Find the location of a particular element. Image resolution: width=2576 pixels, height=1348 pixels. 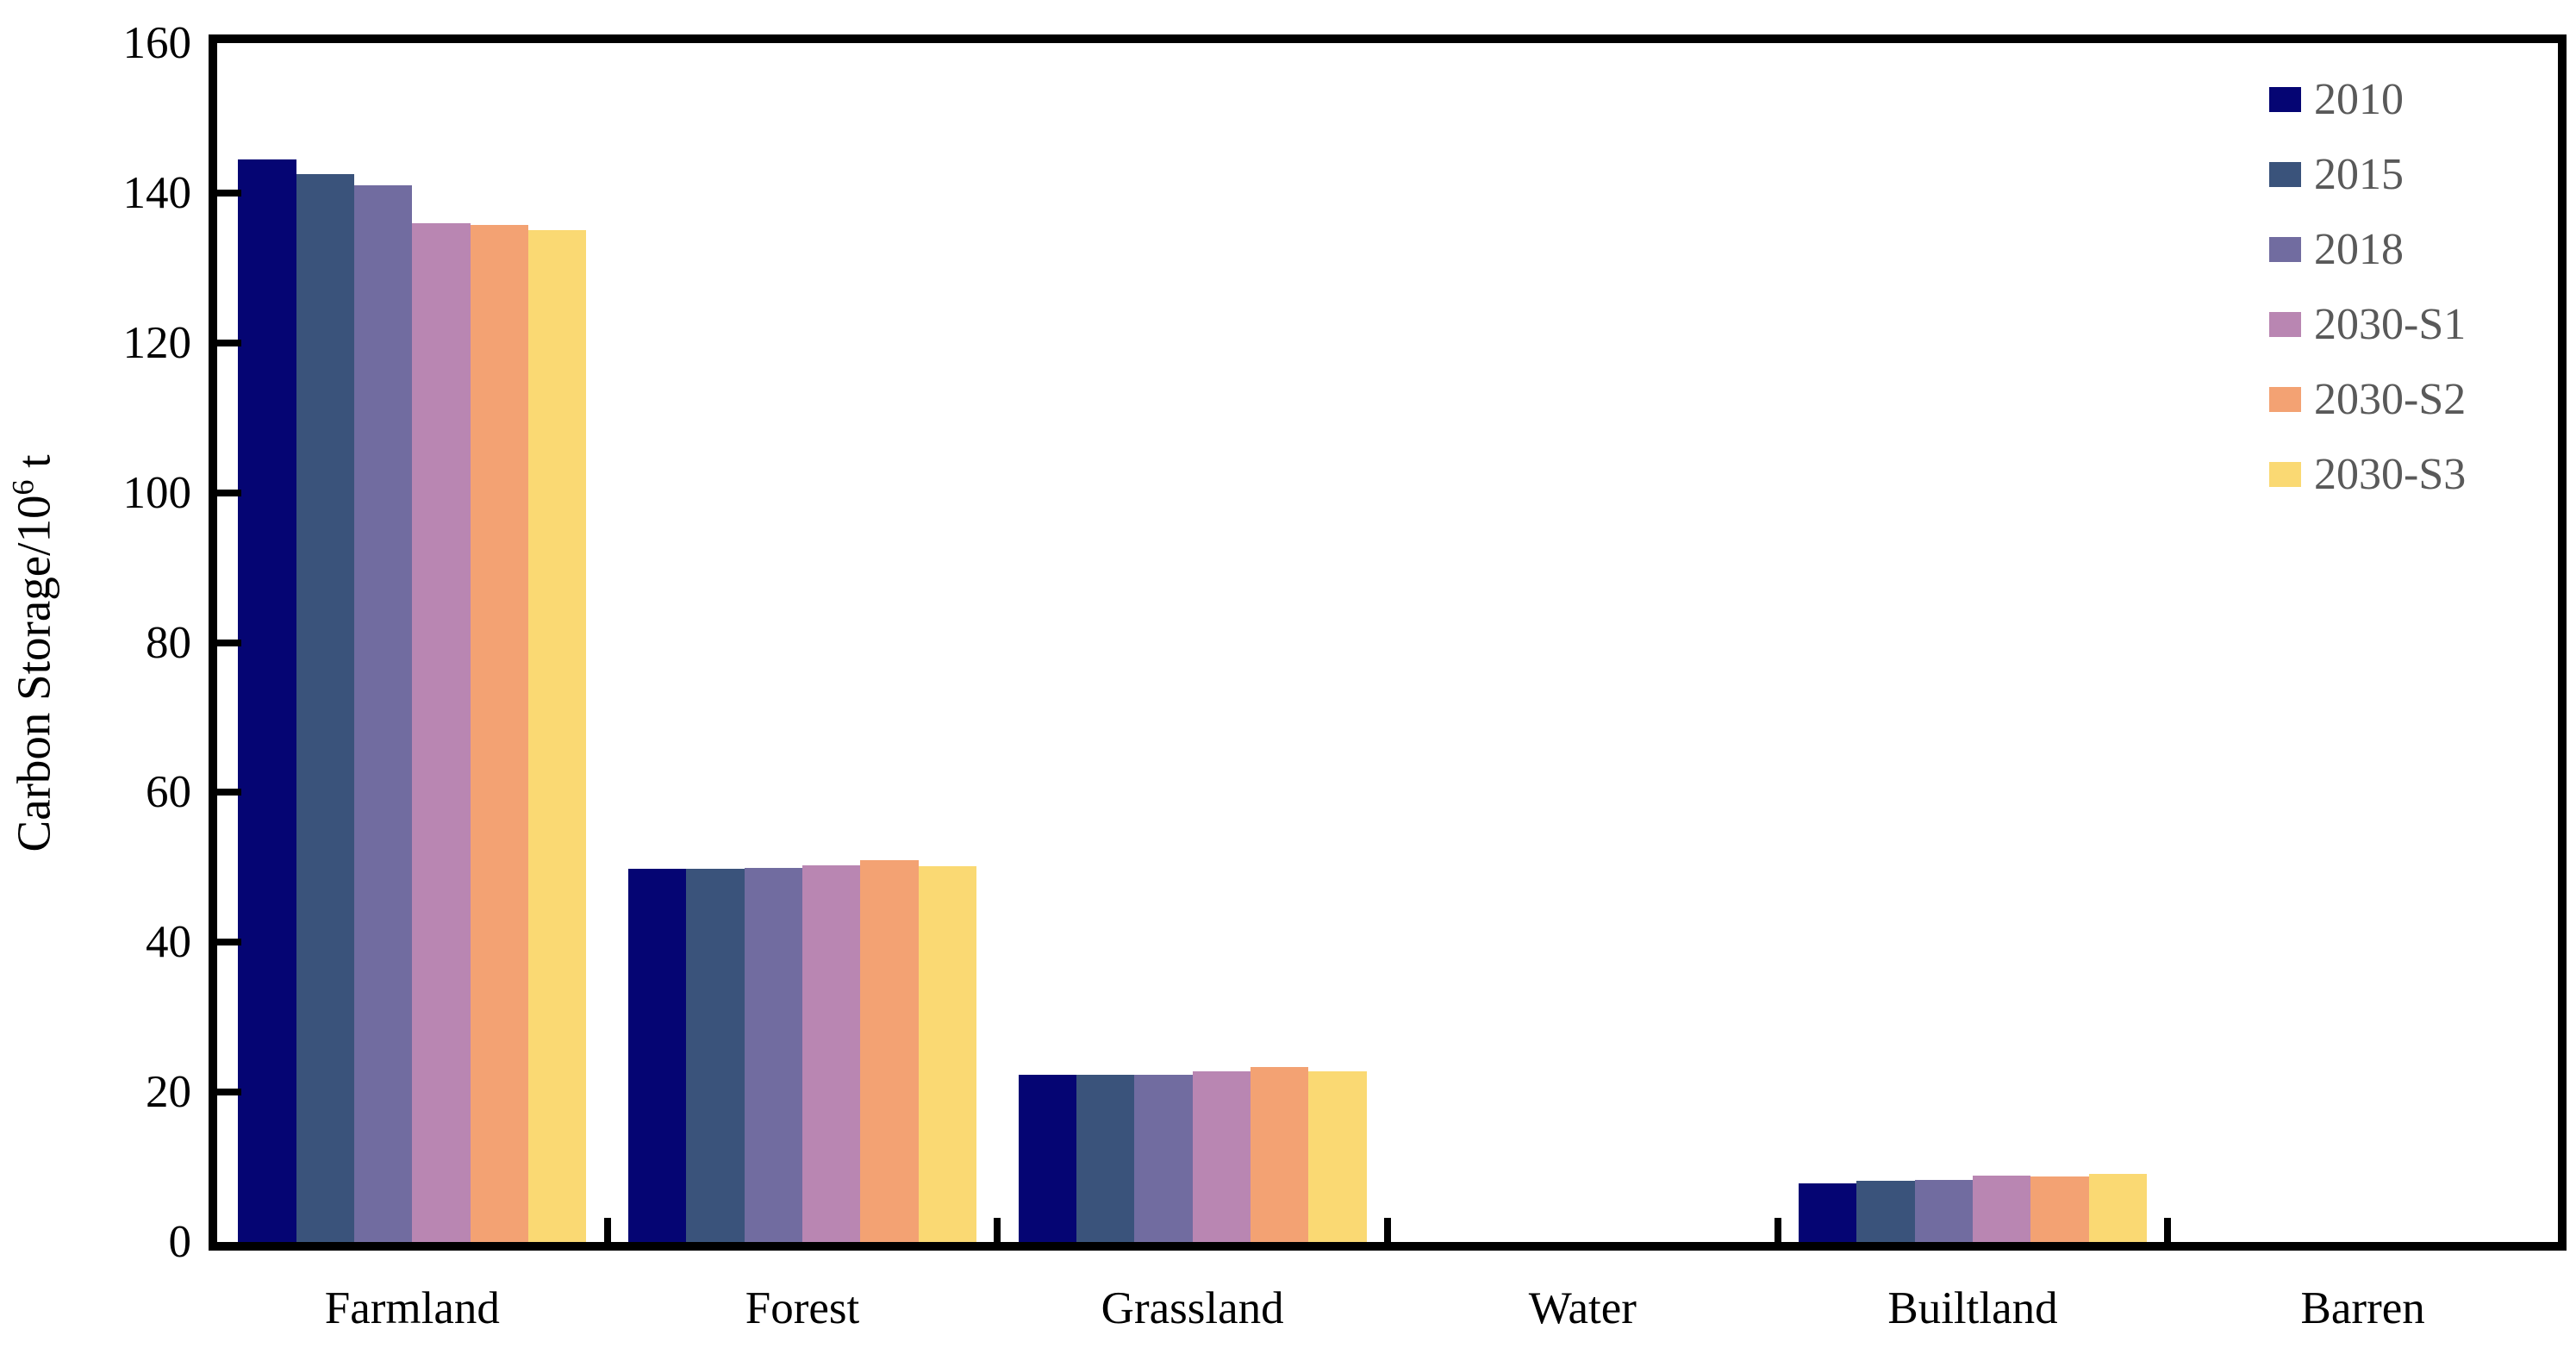

y-tick-label-100: 100 is located at coordinates (157, 492).